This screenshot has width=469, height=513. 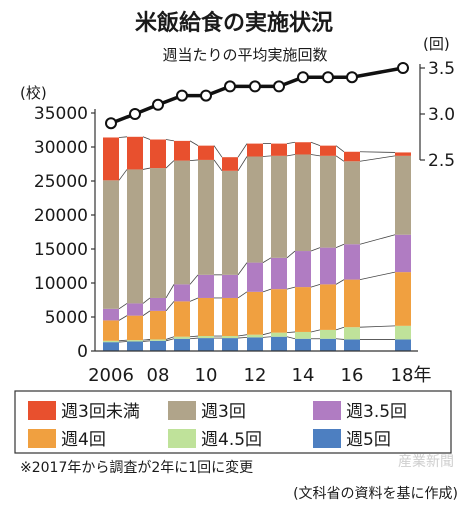 What do you see at coordinates (441, 161) in the screenshot?
I see `right-tick-label: 2.5` at bounding box center [441, 161].